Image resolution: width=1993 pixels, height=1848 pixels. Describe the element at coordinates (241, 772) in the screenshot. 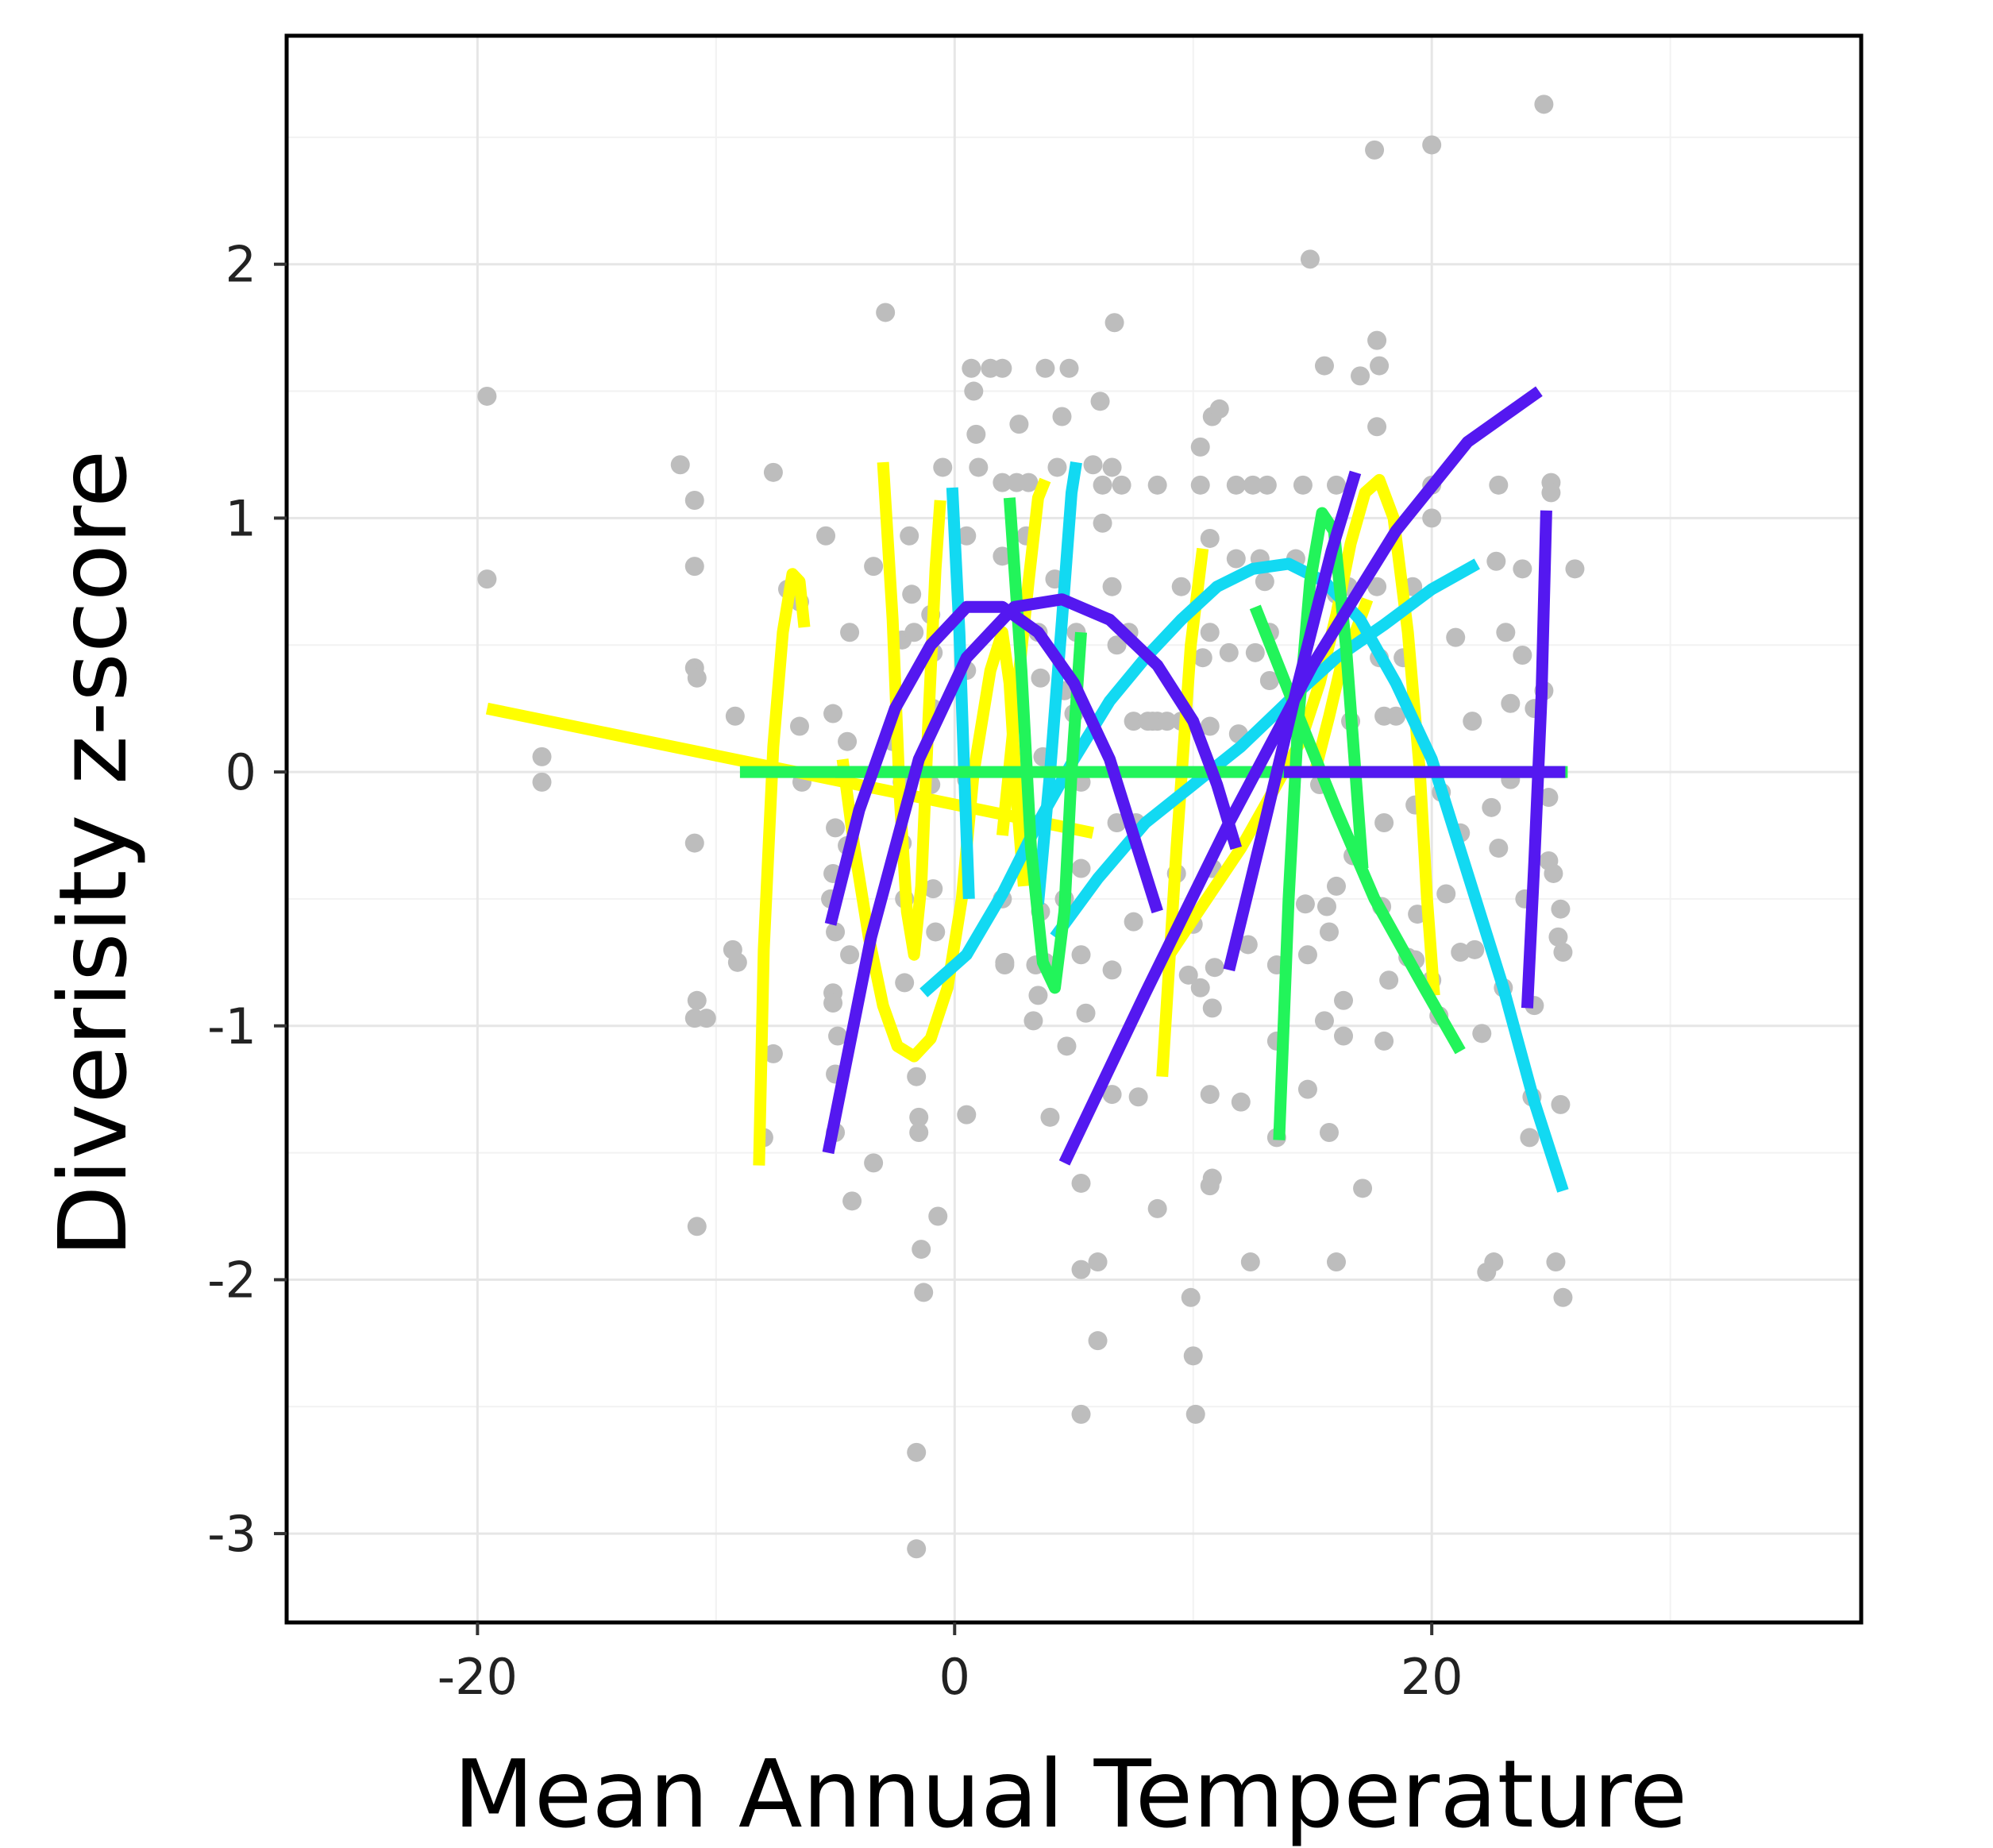

I see `y-tick-label: 0` at that location.